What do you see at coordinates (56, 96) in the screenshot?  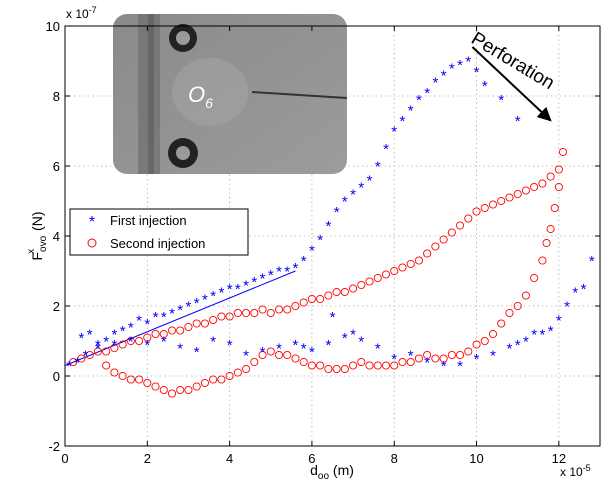 I see `y-tick-label: 8` at bounding box center [56, 96].